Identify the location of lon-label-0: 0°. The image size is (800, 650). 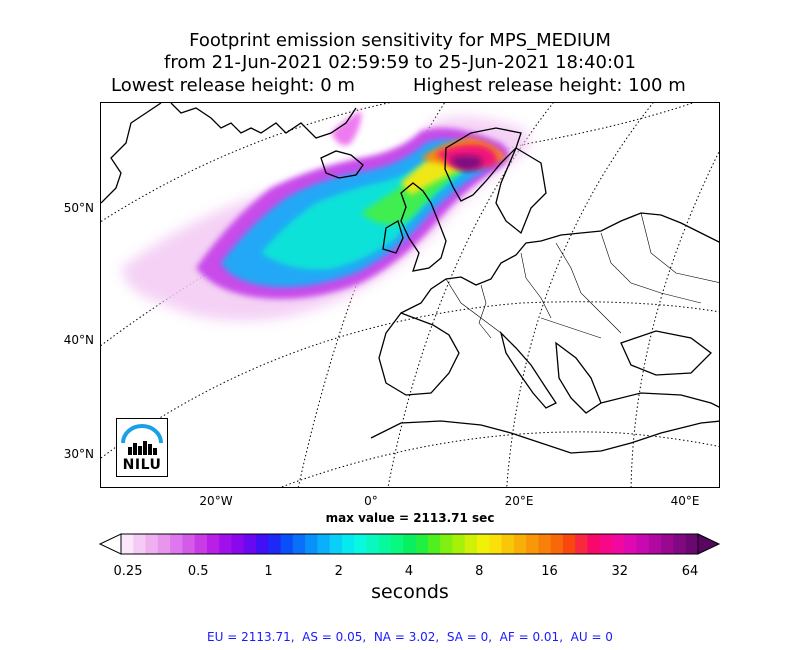
(371, 501).